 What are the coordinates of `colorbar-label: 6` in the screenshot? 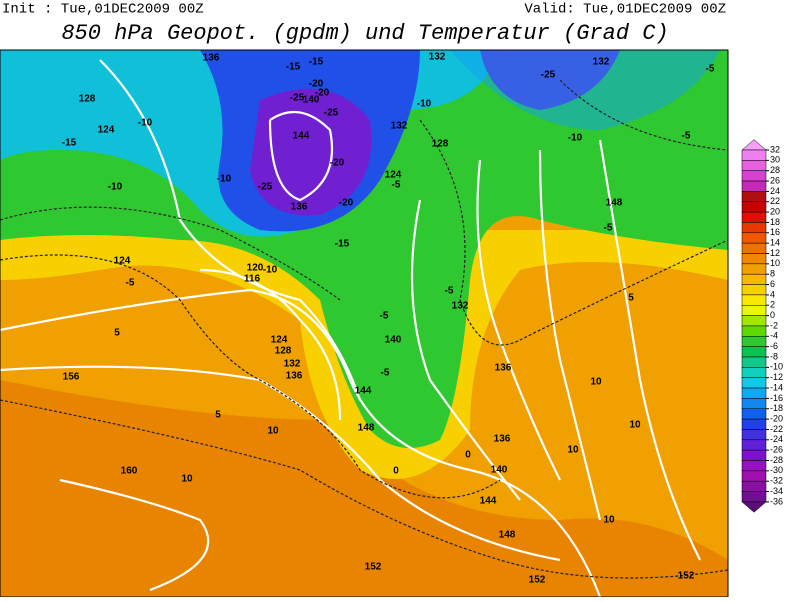 It's located at (772, 284).